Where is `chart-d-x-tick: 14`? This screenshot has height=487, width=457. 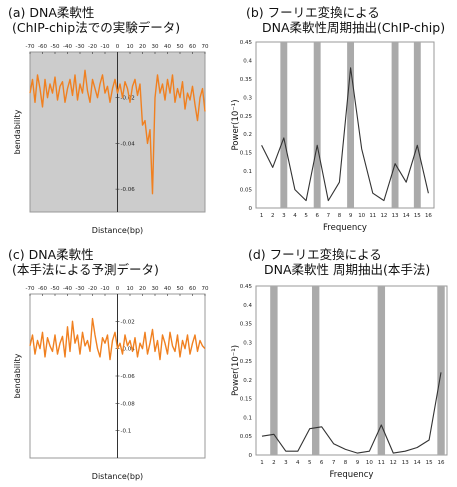
chart-d-x-tick: 14 is located at coordinates (417, 463).